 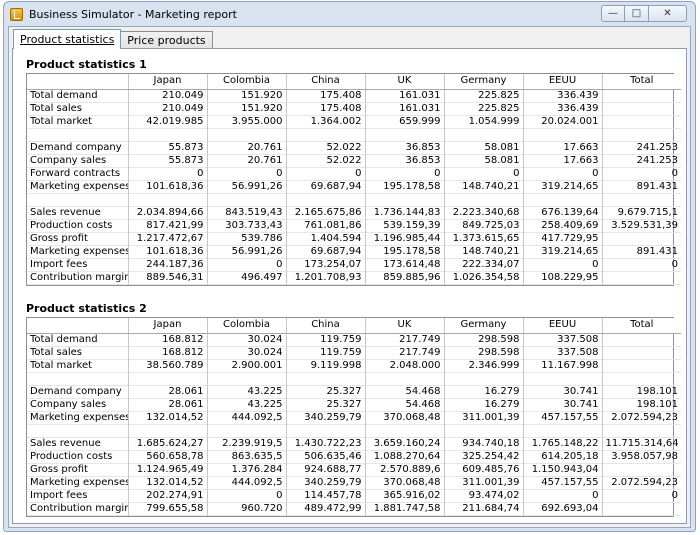 What do you see at coordinates (168, 225) in the screenshot?
I see `table-cell: 817.421,99` at bounding box center [168, 225].